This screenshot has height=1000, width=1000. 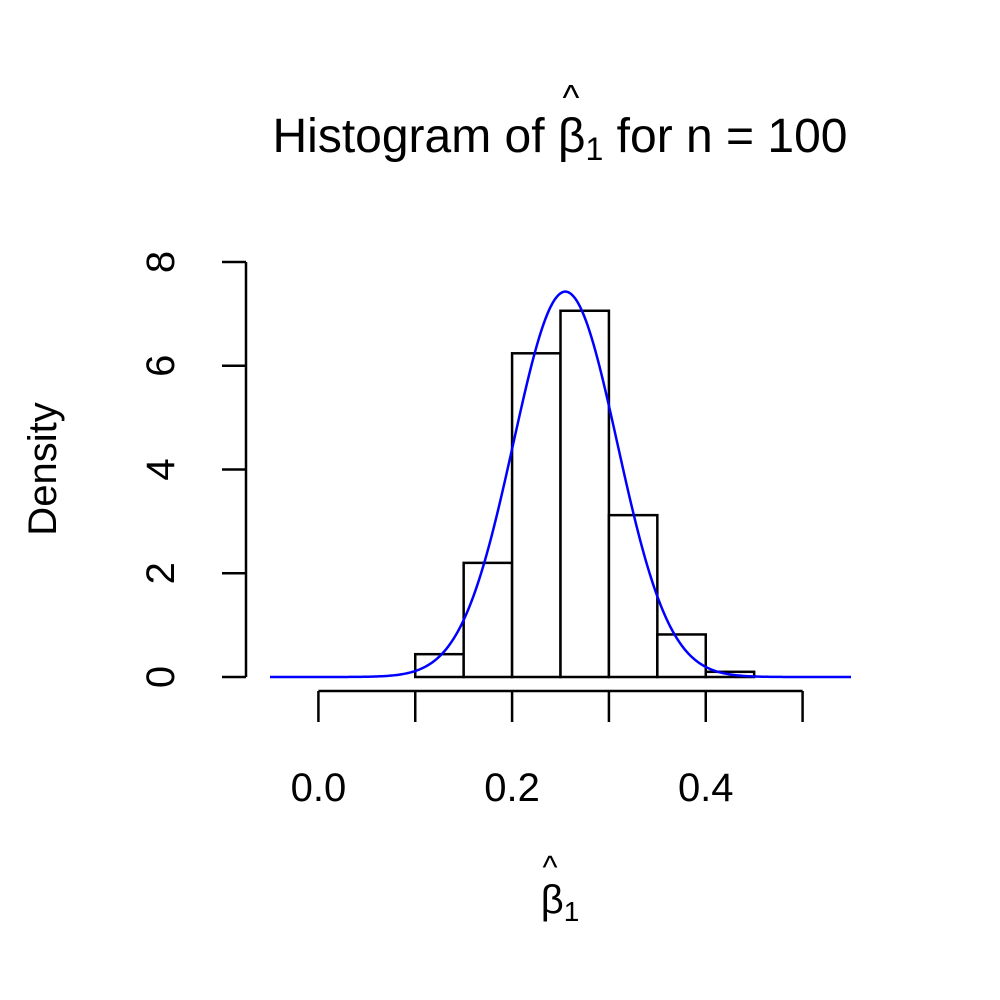 What do you see at coordinates (161, 469) in the screenshot?
I see `y-tick-label: 4` at bounding box center [161, 469].